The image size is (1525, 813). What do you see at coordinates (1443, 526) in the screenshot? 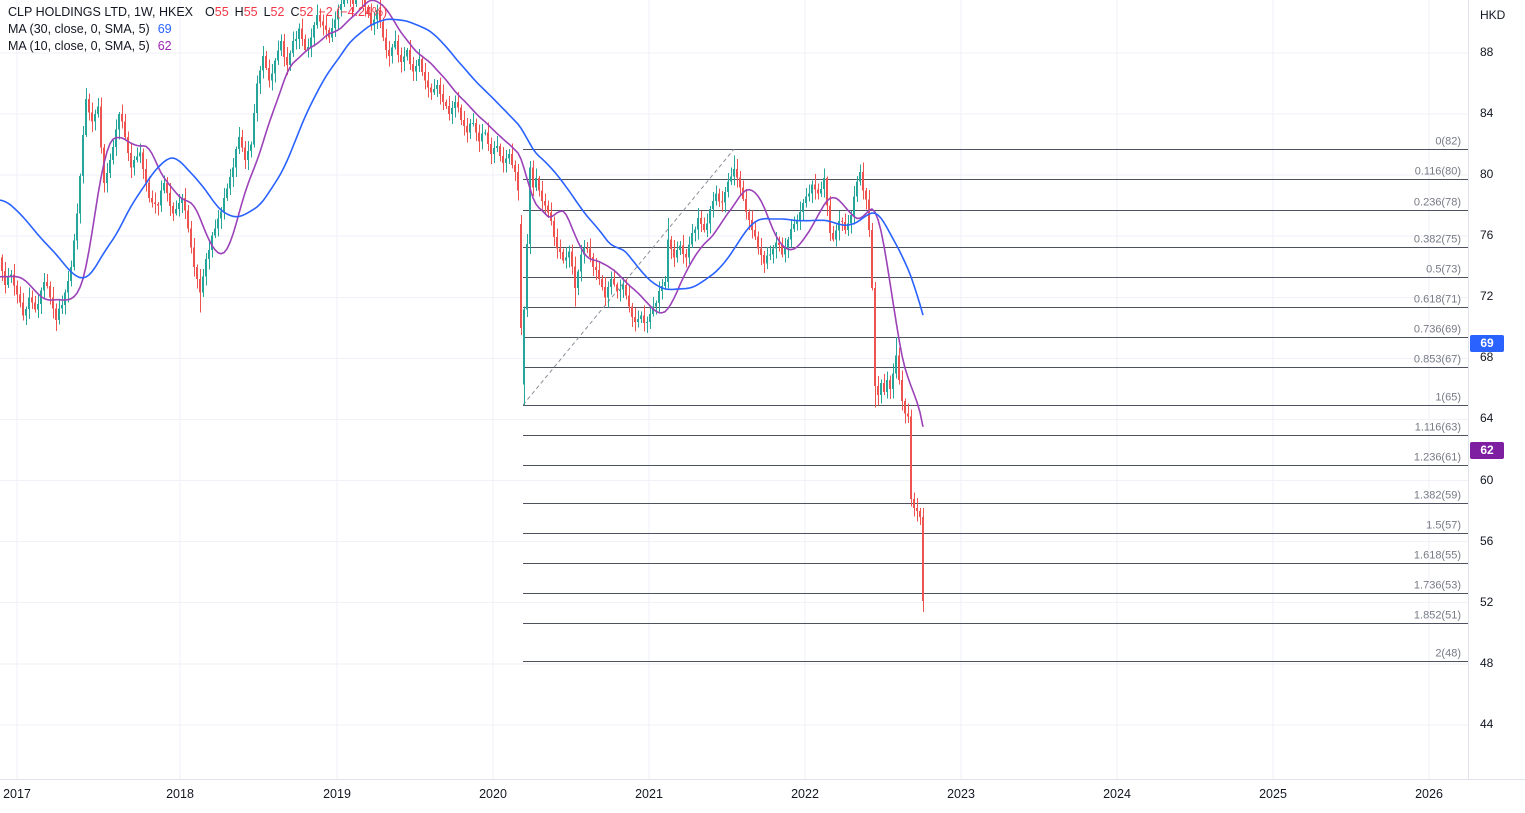
I see `fib-level-label: 1.5(57)` at bounding box center [1443, 526].